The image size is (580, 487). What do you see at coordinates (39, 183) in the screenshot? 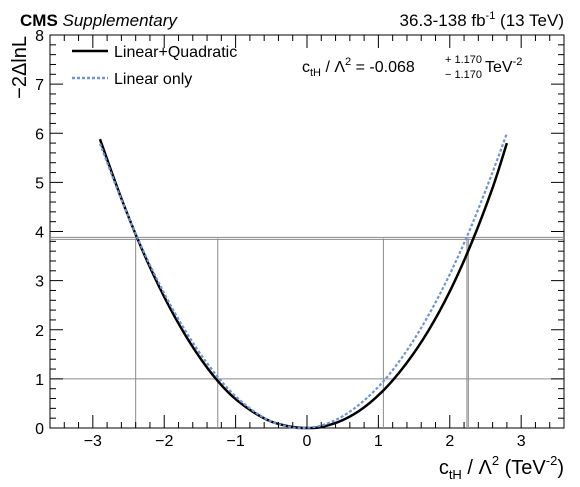
I see `y-tick-label: 5` at bounding box center [39, 183].